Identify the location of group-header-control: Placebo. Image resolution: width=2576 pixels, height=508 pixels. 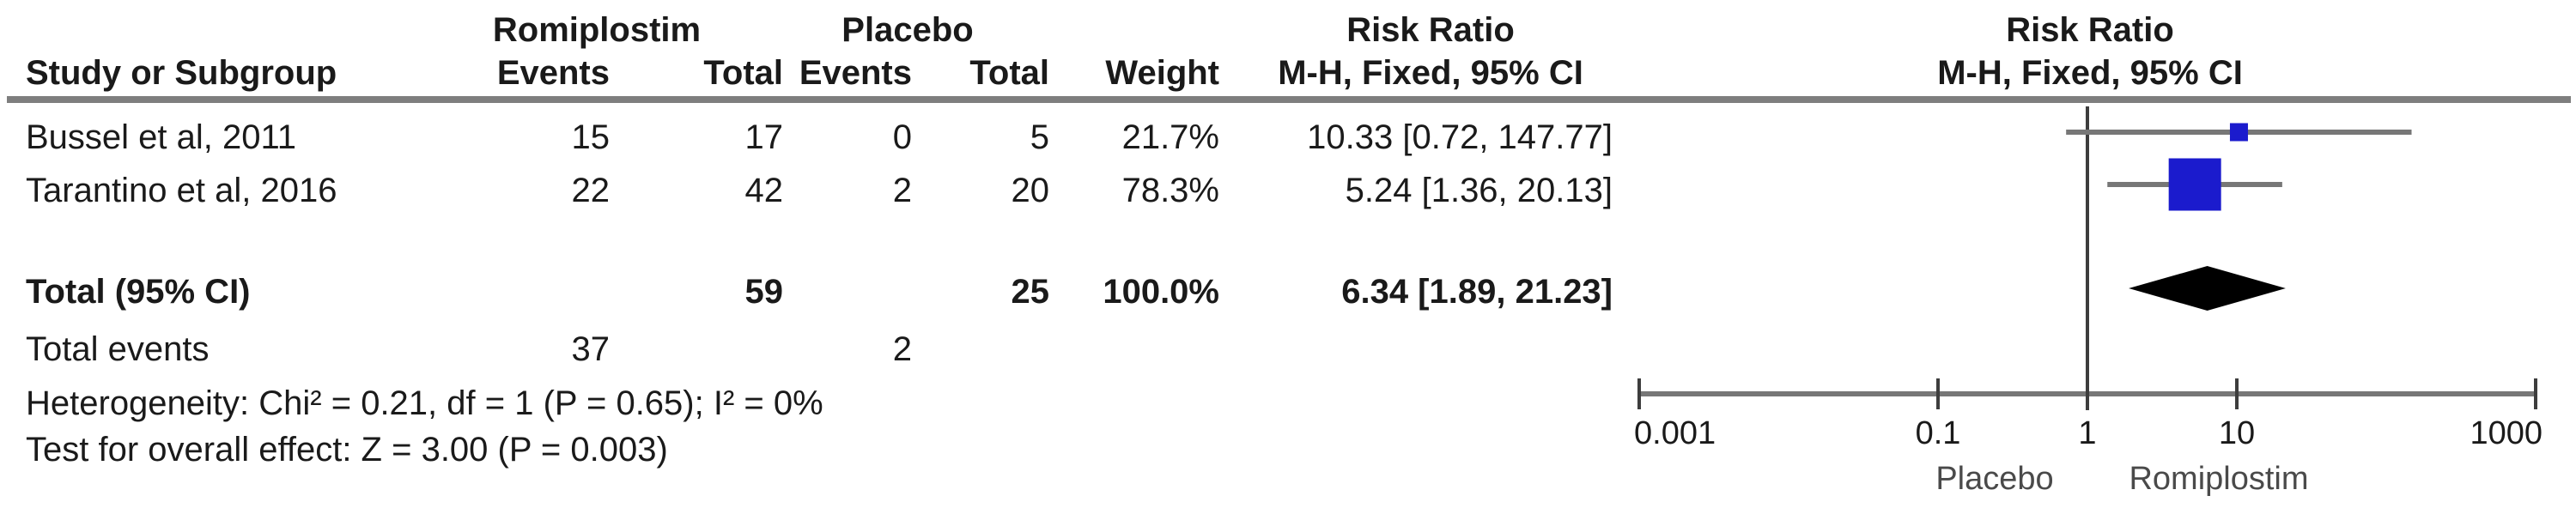
(907, 30).